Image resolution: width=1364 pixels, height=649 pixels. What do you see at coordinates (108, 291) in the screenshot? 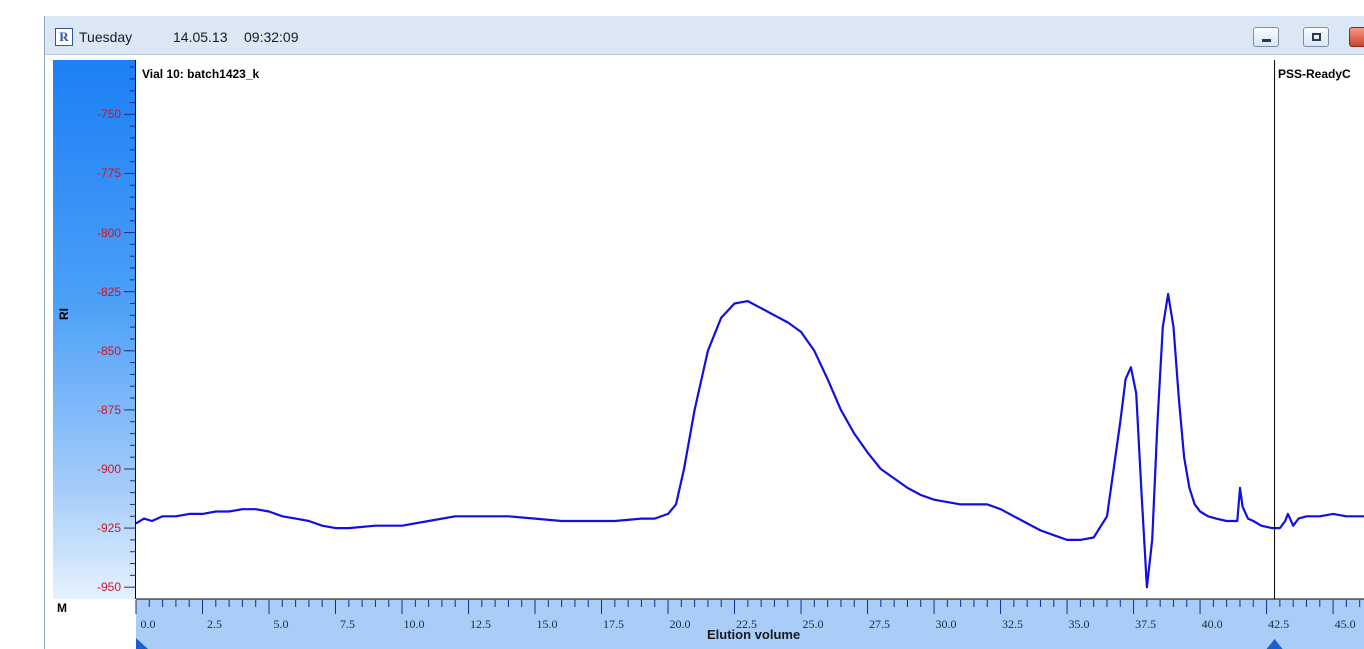
I see `y-tick-label: -825` at bounding box center [108, 291].